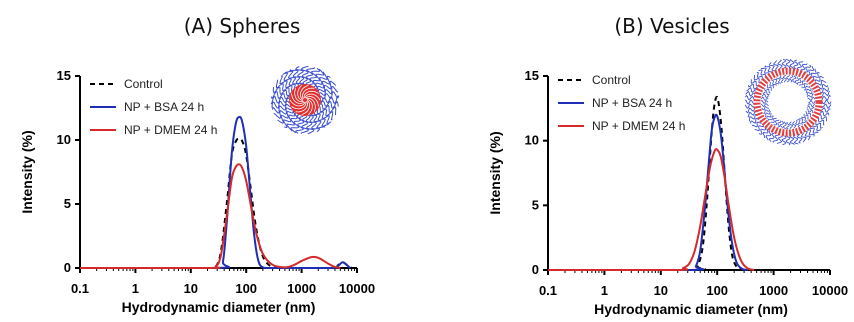 This screenshot has width=854, height=322. I want to click on panel-a-y-tick-label: 15, so click(64, 75).